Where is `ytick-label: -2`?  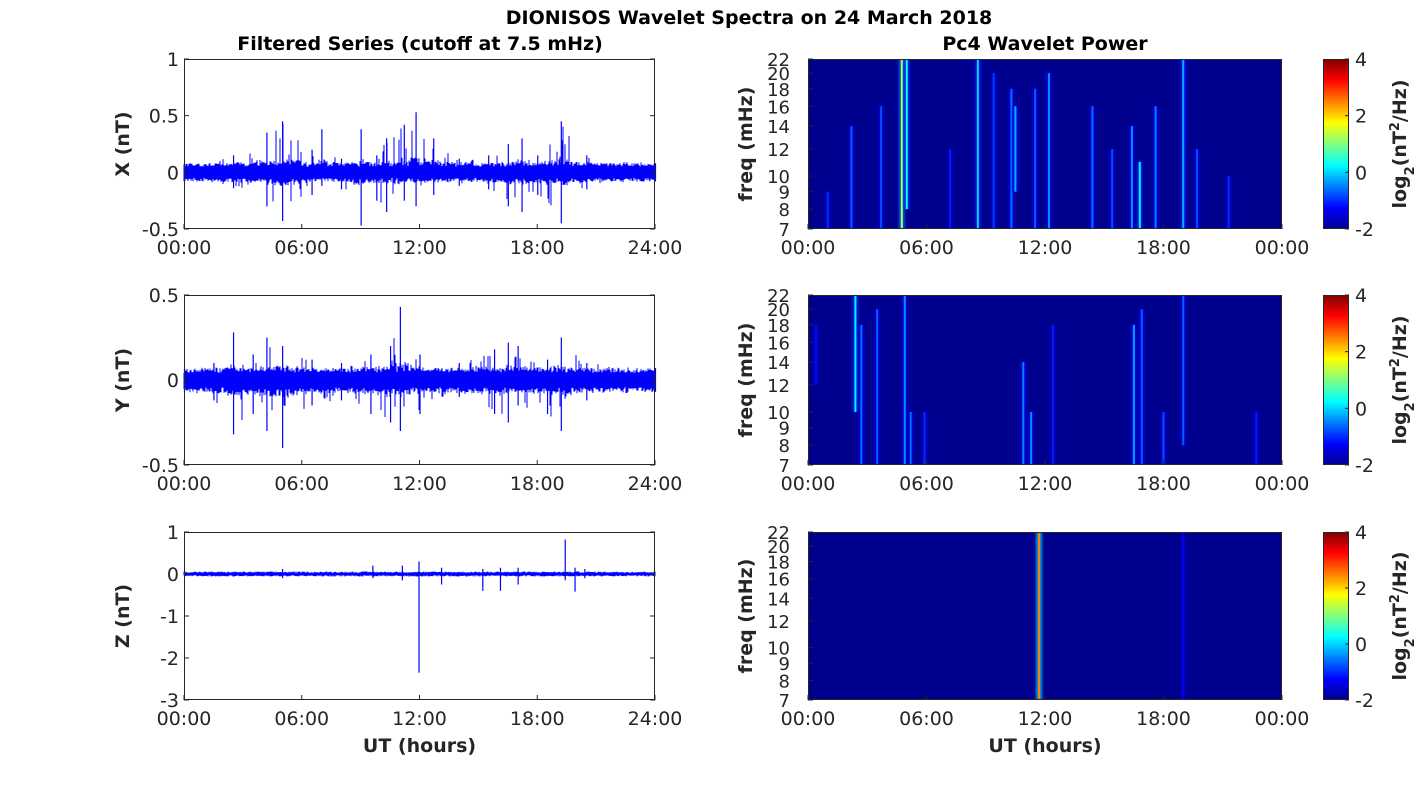
ytick-label: -2 is located at coordinates (169, 659).